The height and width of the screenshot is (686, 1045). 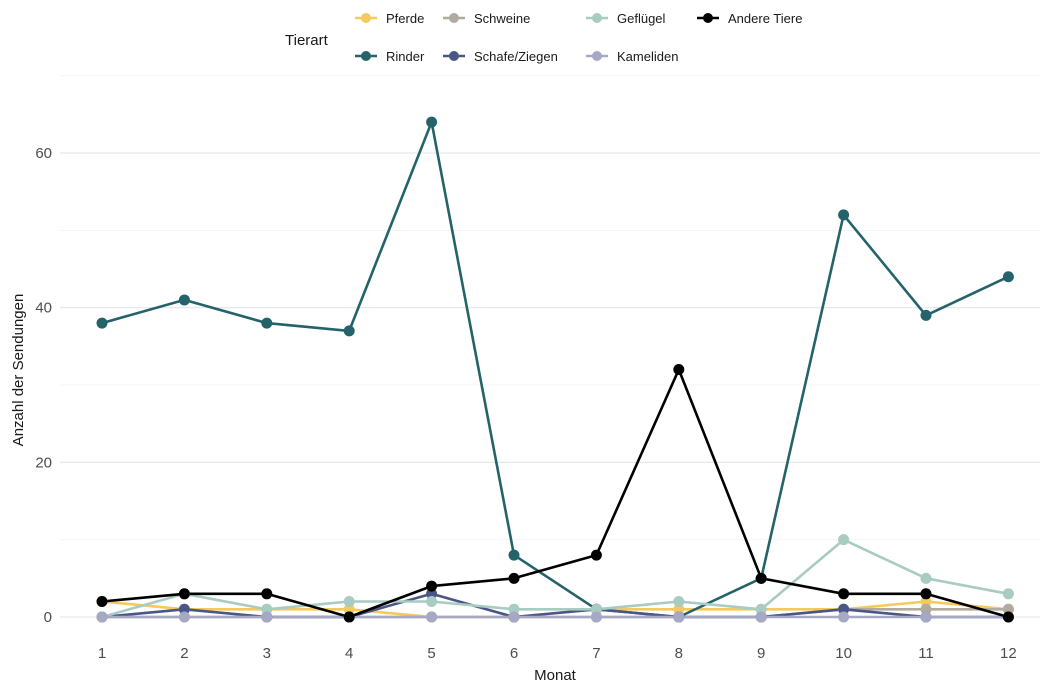 What do you see at coordinates (596, 653) in the screenshot?
I see `x-tick-label: 7` at bounding box center [596, 653].